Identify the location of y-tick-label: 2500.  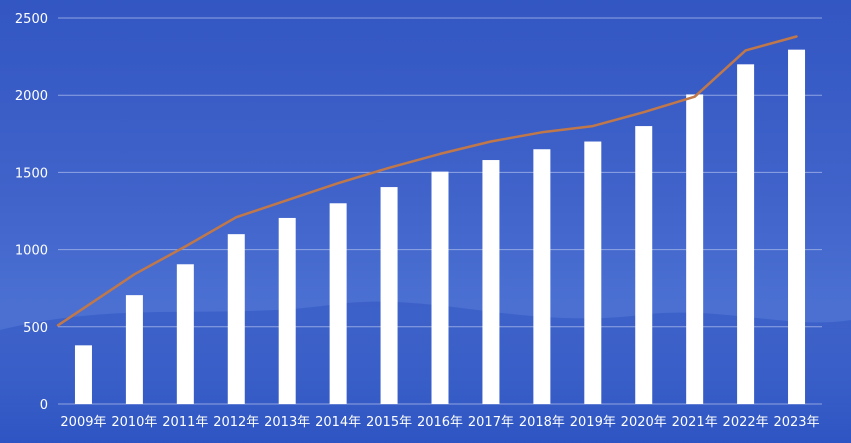
(31, 19).